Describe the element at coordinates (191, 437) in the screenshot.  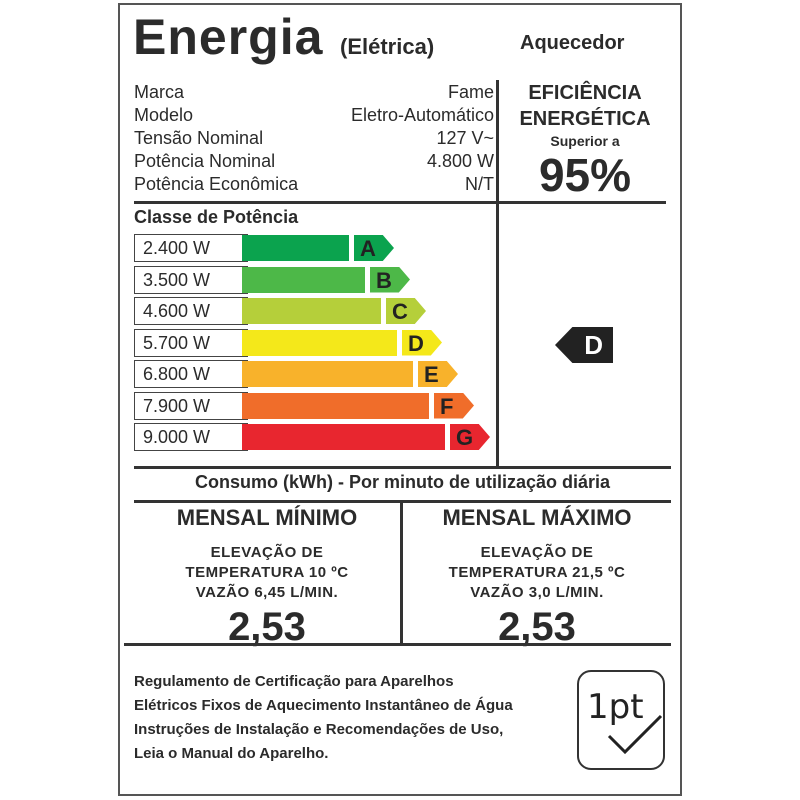
I see `power-label: 9.000 W` at that location.